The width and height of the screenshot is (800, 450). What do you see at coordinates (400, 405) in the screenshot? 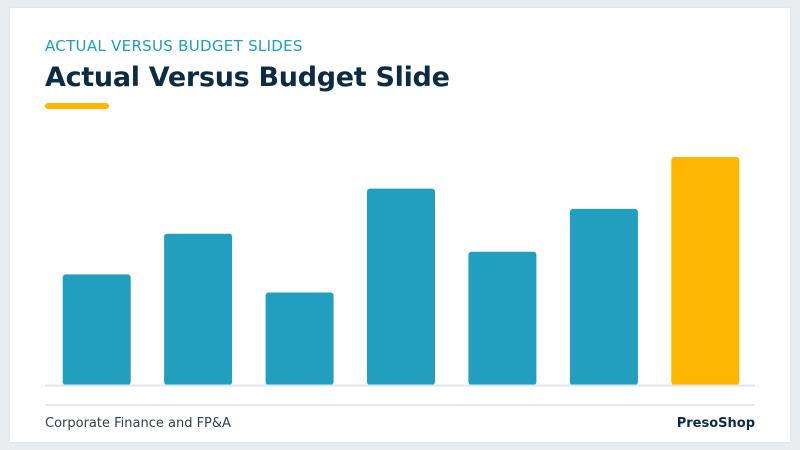
I see `footer-divider` at bounding box center [400, 405].